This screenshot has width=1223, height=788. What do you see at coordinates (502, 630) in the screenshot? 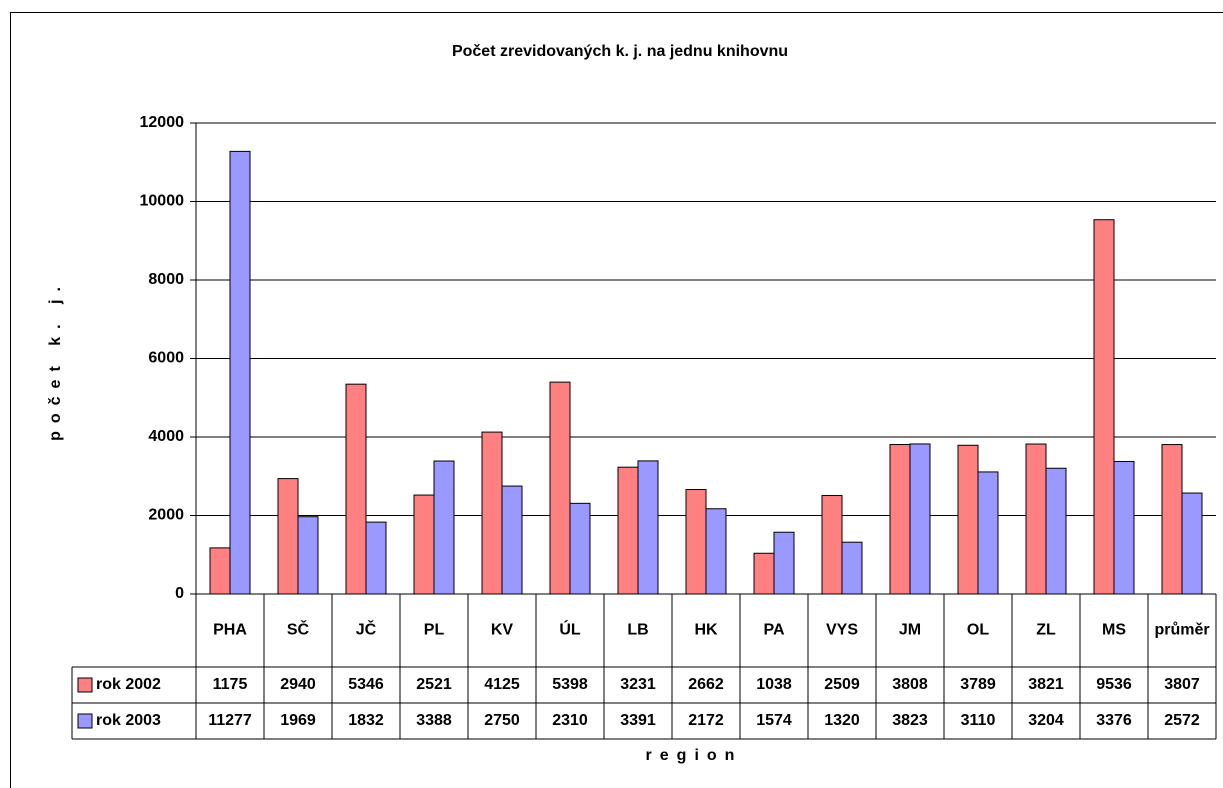
I see `x-tick-label: KV` at bounding box center [502, 630].